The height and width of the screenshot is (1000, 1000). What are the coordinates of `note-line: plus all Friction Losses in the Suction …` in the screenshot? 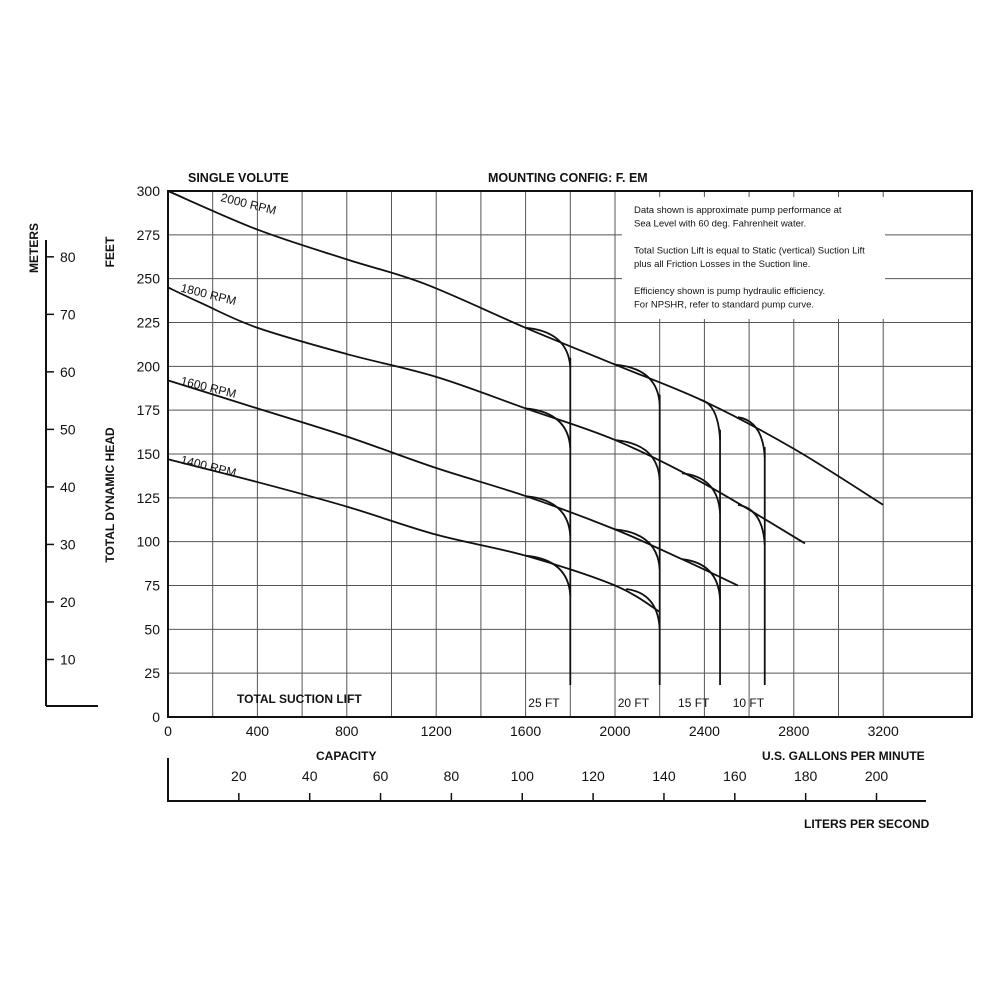 It's located at (722, 264).